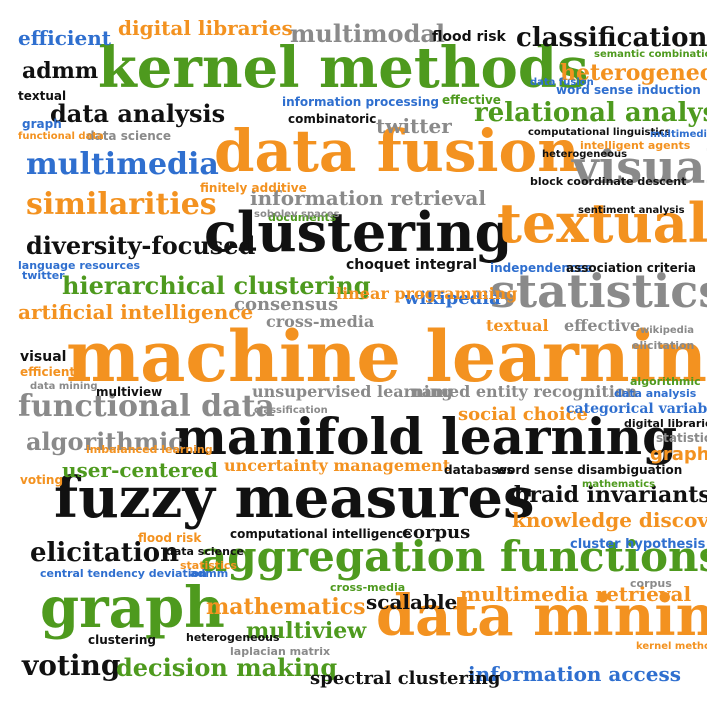  Describe the element at coordinates (671, 646) in the screenshot. I see `word-kernel-methods-small: kernel methods` at that location.